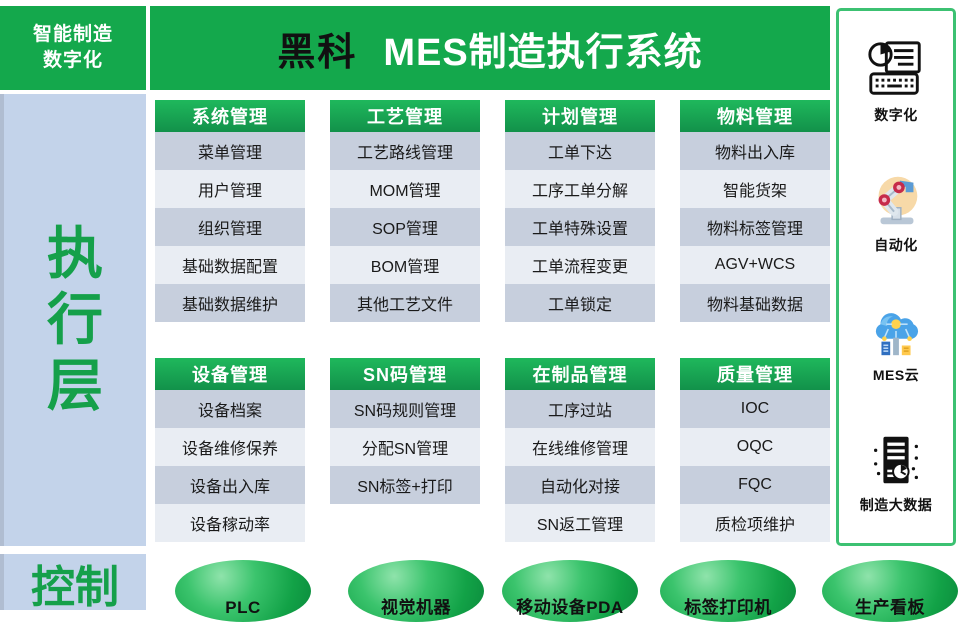  What do you see at coordinates (75, 386) in the screenshot?
I see `execution-layer-char-3: 层` at bounding box center [75, 386].